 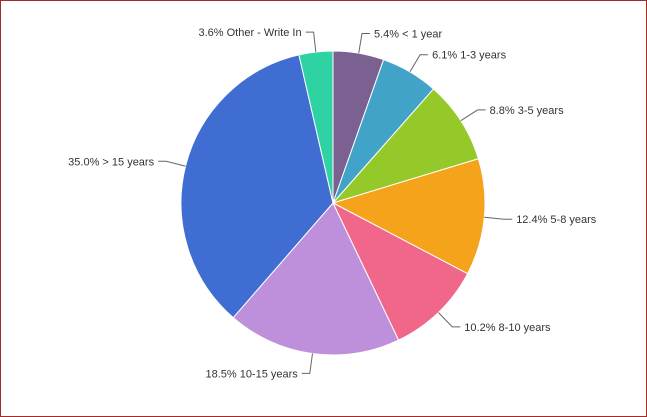 I want to click on slice-label-6: 35.0% > 15 years, so click(x=111, y=162).